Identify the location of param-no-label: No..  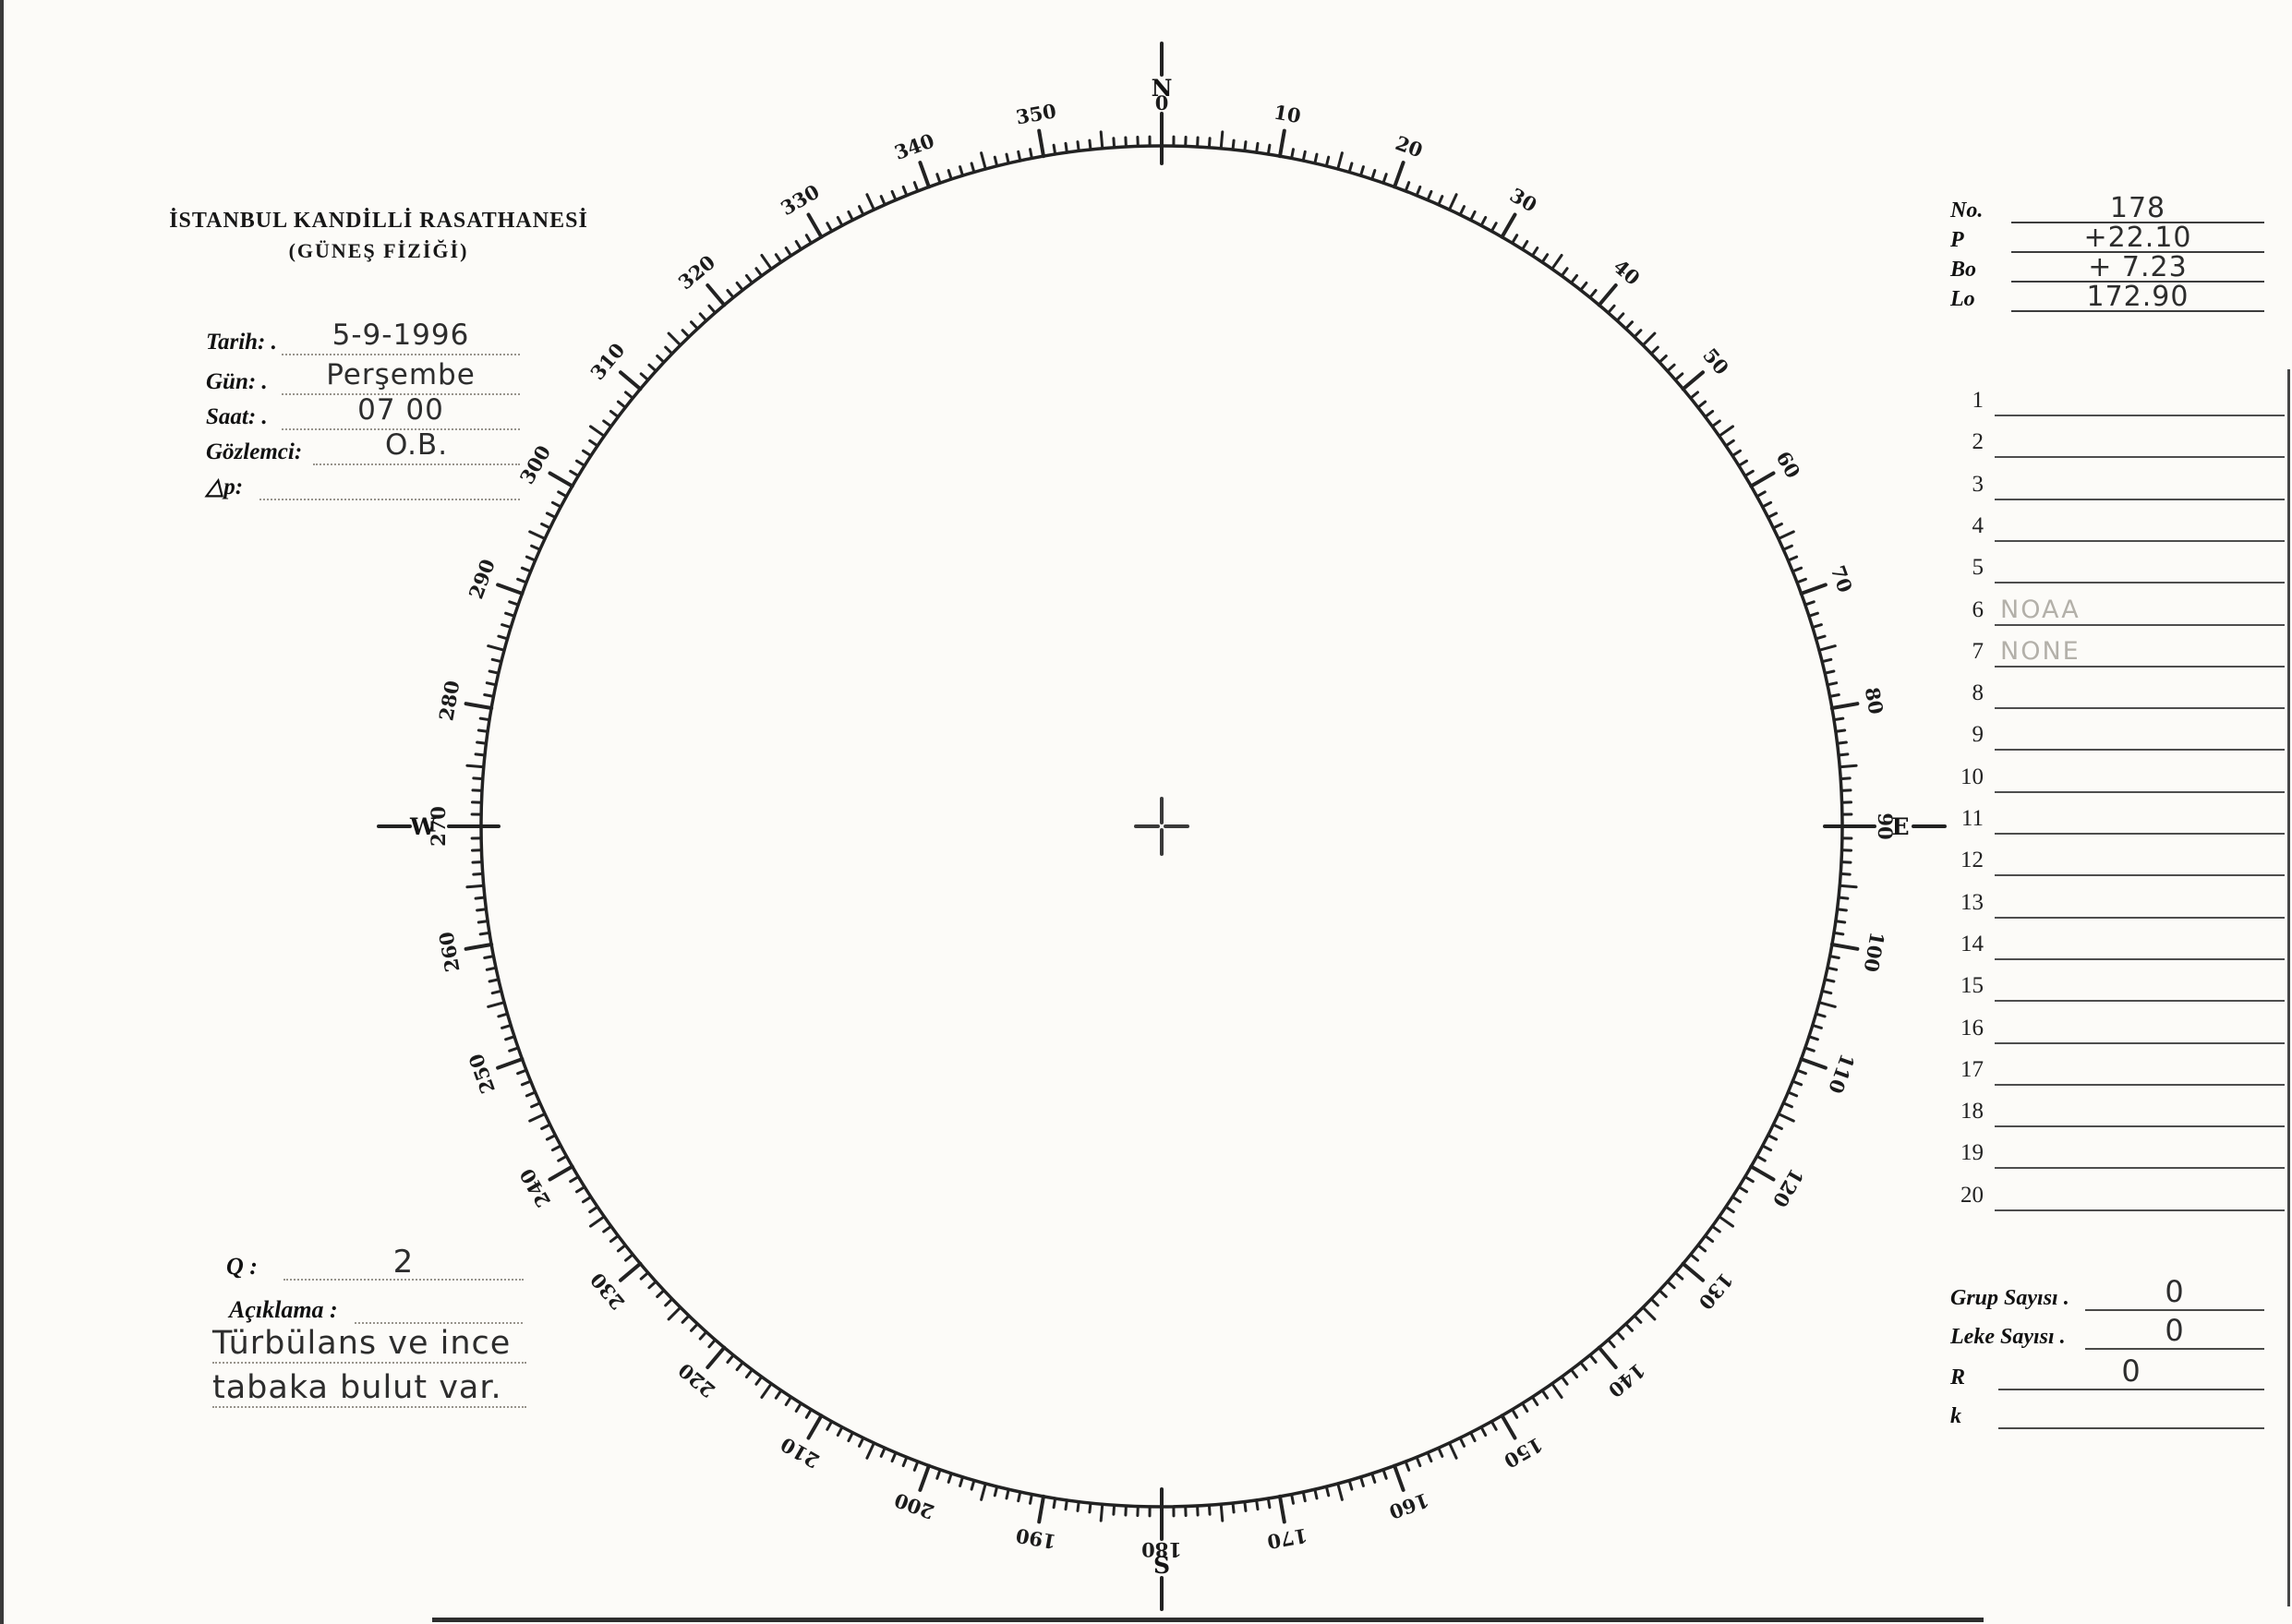
(1967, 210).